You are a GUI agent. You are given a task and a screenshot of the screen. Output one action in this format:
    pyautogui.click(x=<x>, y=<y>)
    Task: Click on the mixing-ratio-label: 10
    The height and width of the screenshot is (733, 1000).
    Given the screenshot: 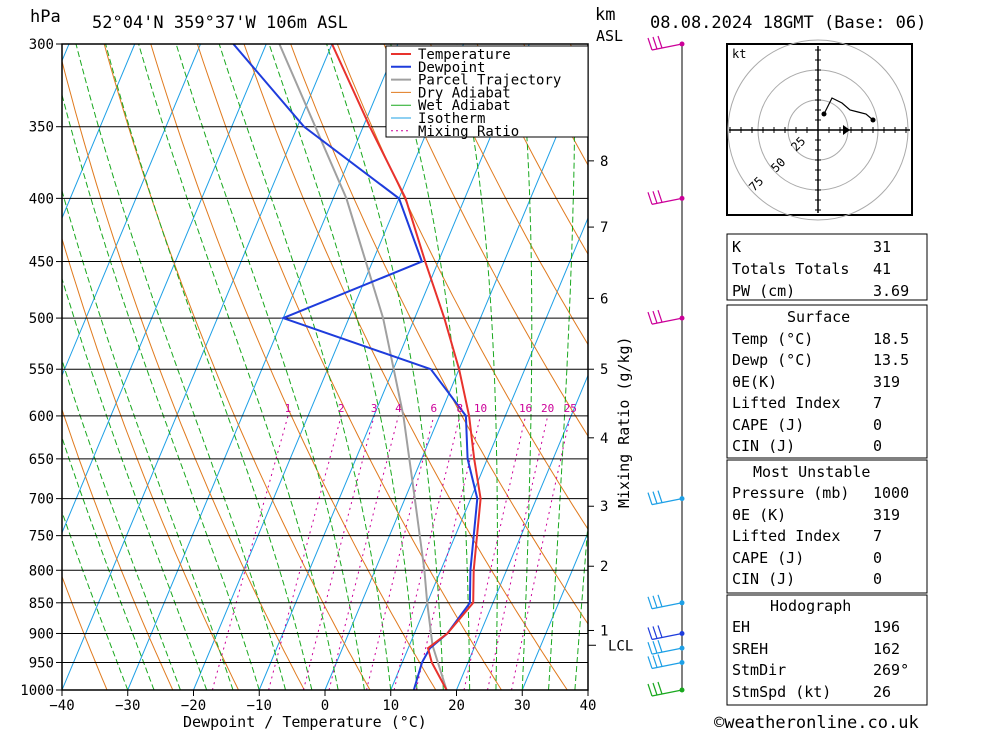 What is the action you would take?
    pyautogui.click(x=480, y=408)
    